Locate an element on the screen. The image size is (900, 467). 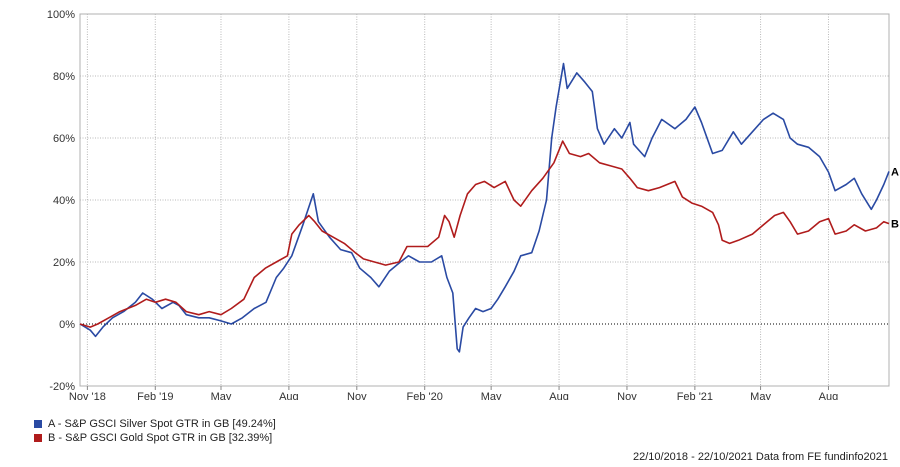
y-tick-label: 20% is located at coordinates (64, 263).